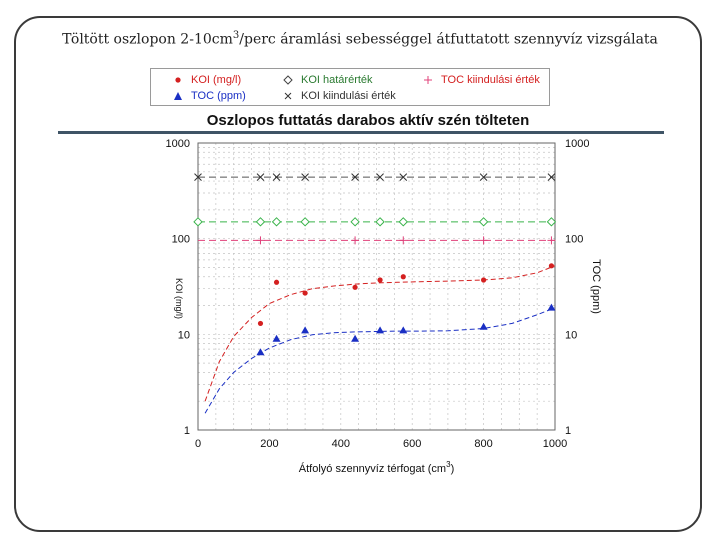  I want to click on x-tick-label: 1000, so click(555, 444).